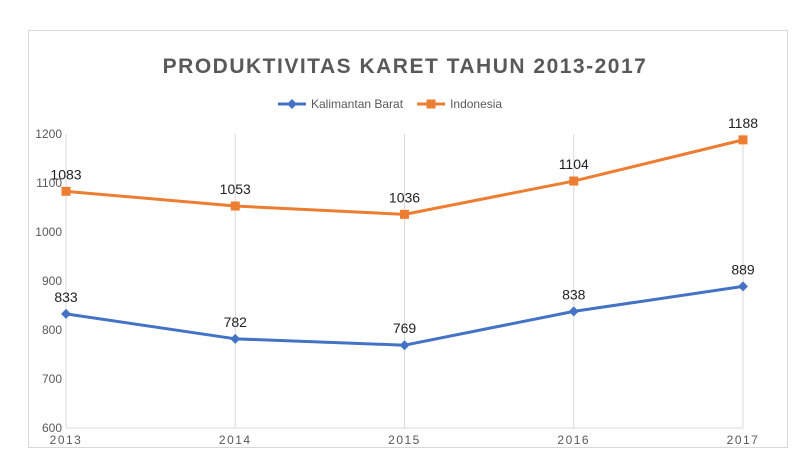  I want to click on y-tick-label: 700, so click(52, 379).